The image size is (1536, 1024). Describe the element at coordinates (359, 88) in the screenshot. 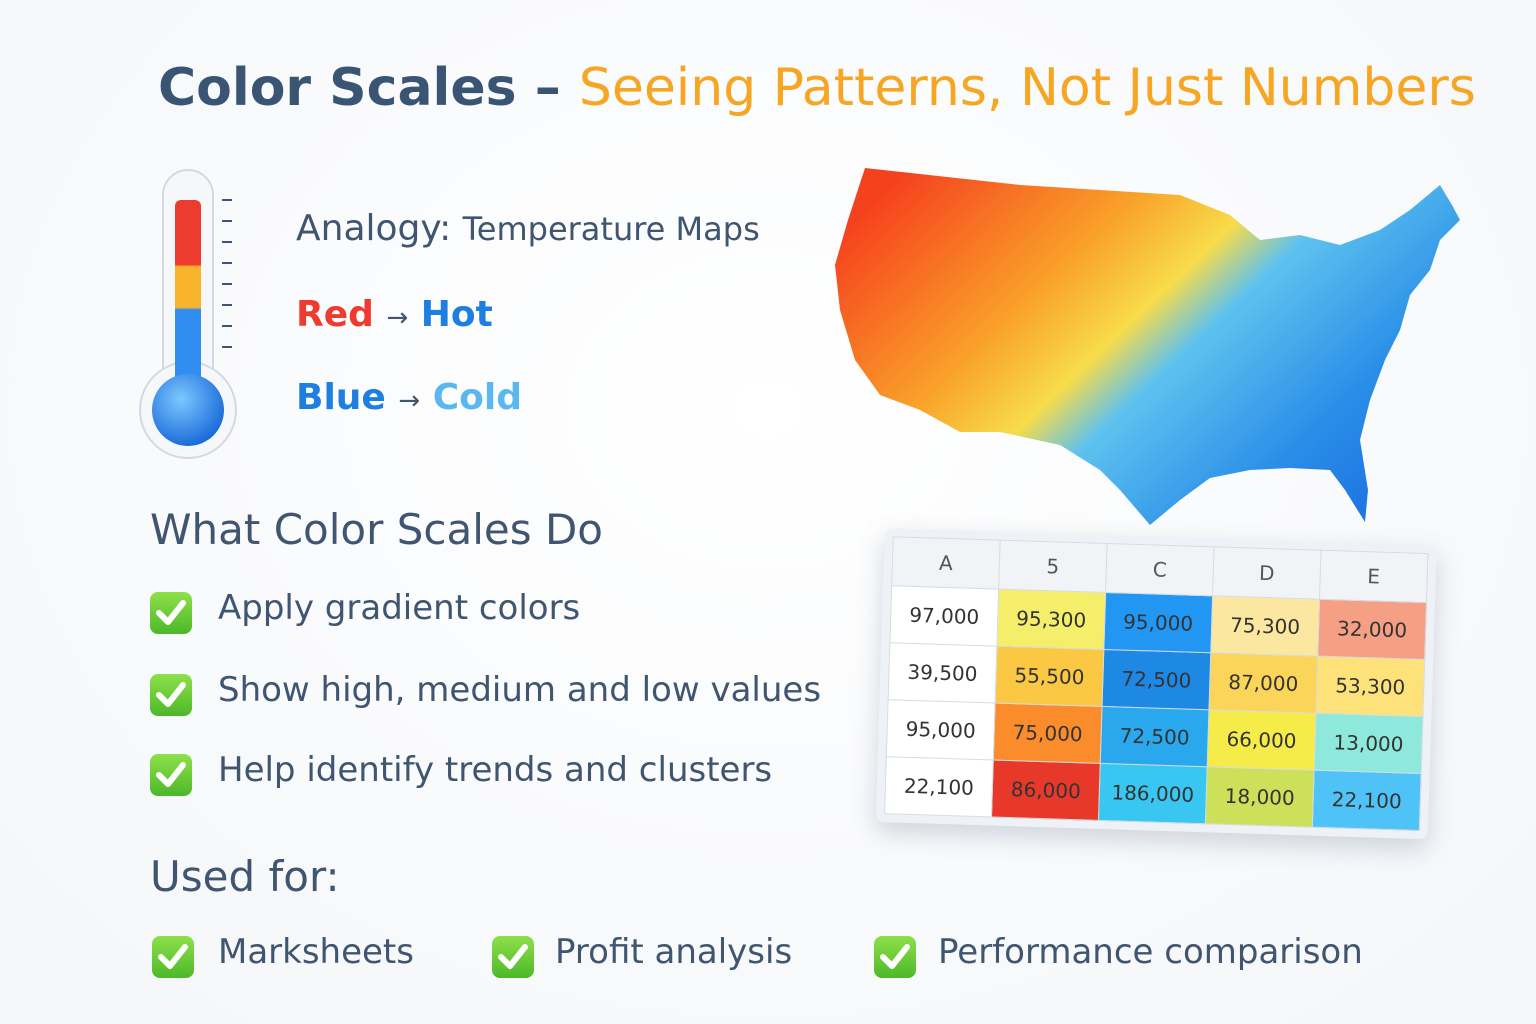

I see `title-main: Color Scales –` at that location.